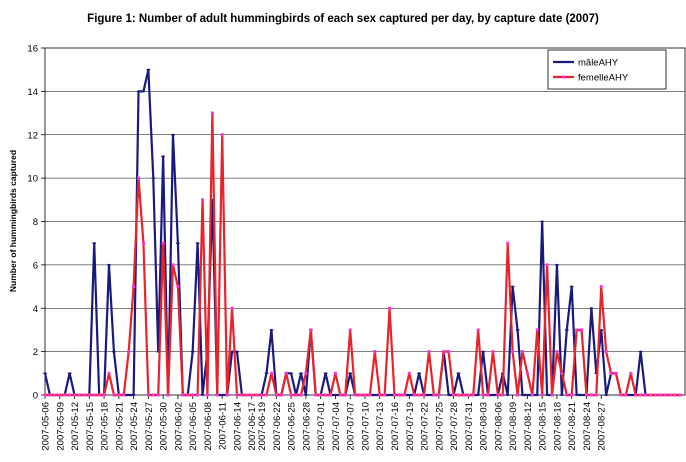 The height and width of the screenshot is (462, 686). Describe the element at coordinates (528, 426) in the screenshot. I see `x-tick-label: 2007-08-12` at that location.